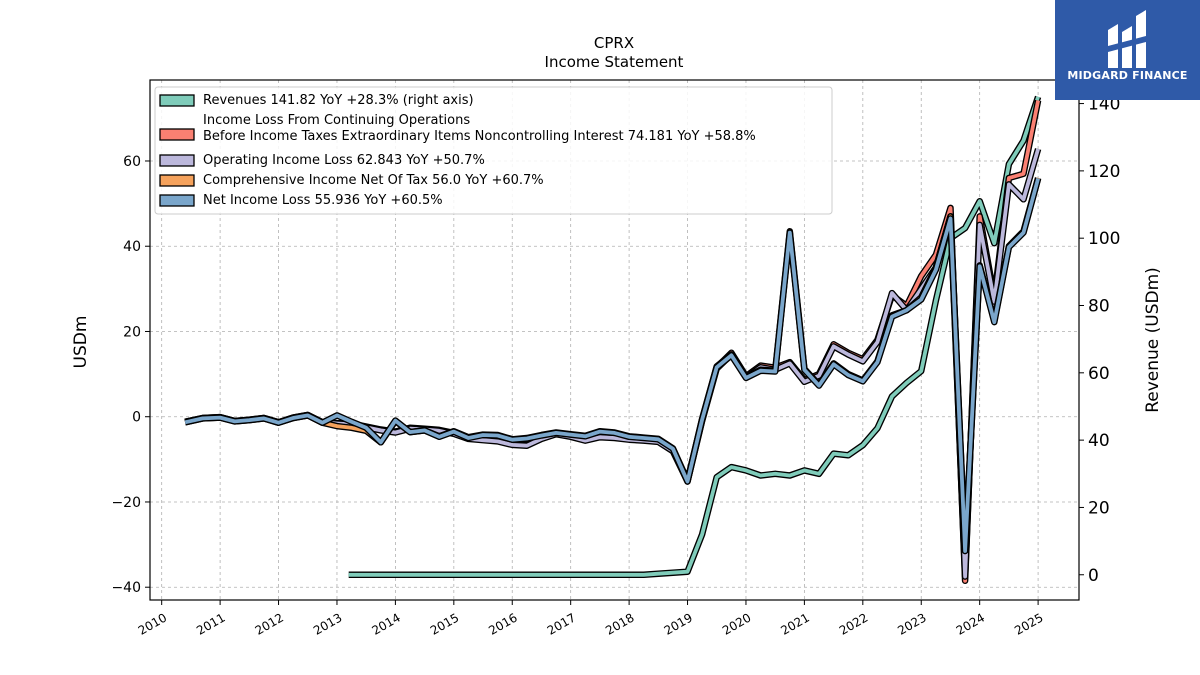 This screenshot has width=1200, height=675. I want to click on y-tick-label-left: 60, so click(132, 162).